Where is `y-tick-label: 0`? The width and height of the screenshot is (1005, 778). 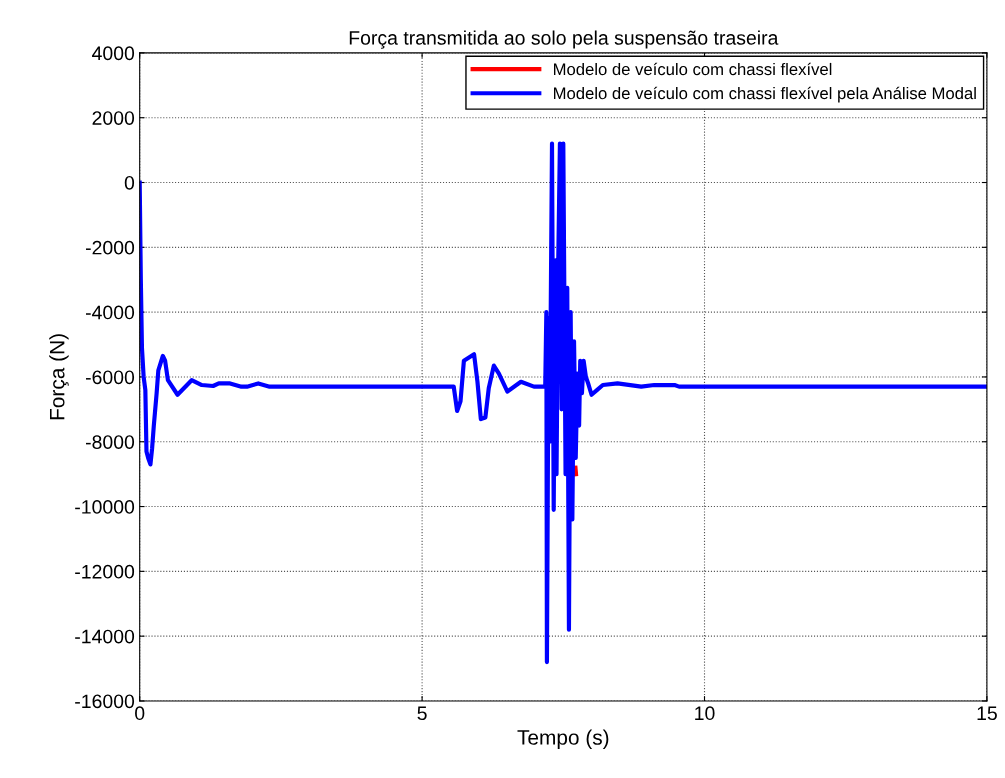 y-tick-label: 0 is located at coordinates (129, 182).